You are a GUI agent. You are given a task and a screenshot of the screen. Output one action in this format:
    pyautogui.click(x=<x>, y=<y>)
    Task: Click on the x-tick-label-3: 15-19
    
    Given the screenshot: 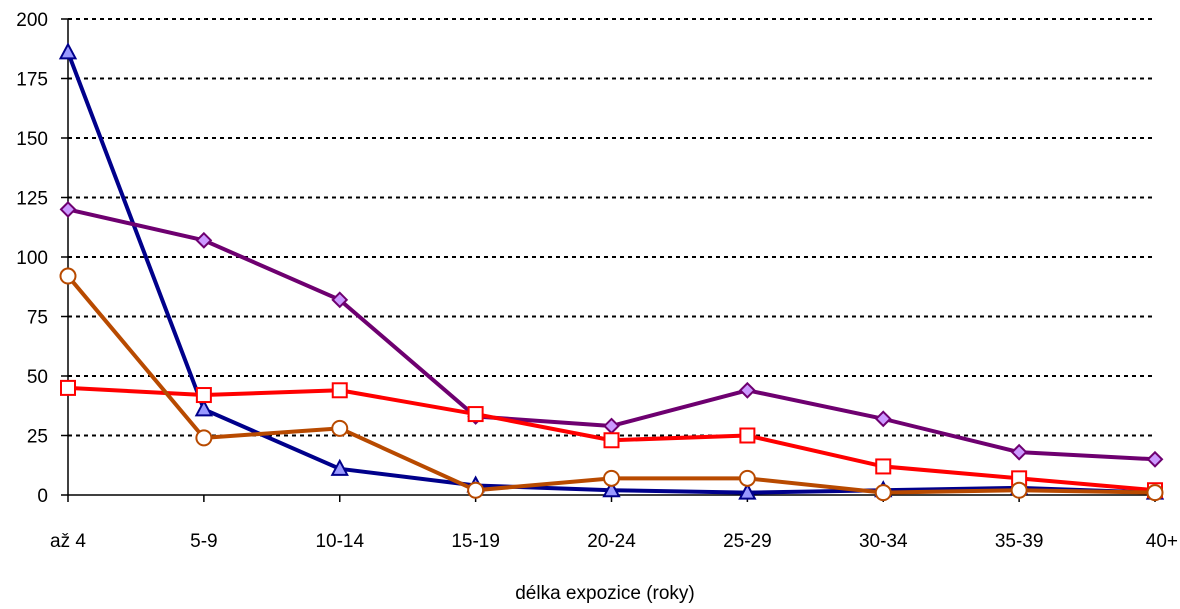 What is the action you would take?
    pyautogui.click(x=475, y=541)
    